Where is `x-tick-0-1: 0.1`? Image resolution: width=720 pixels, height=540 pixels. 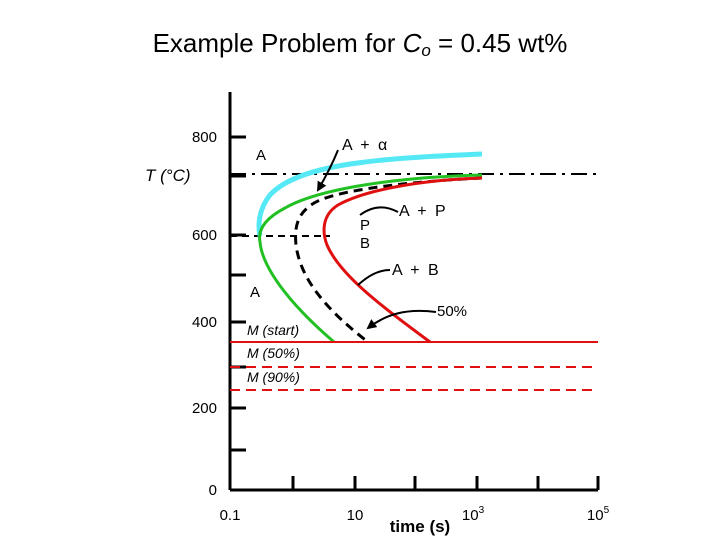 x-tick-0-1: 0.1 is located at coordinates (230, 515).